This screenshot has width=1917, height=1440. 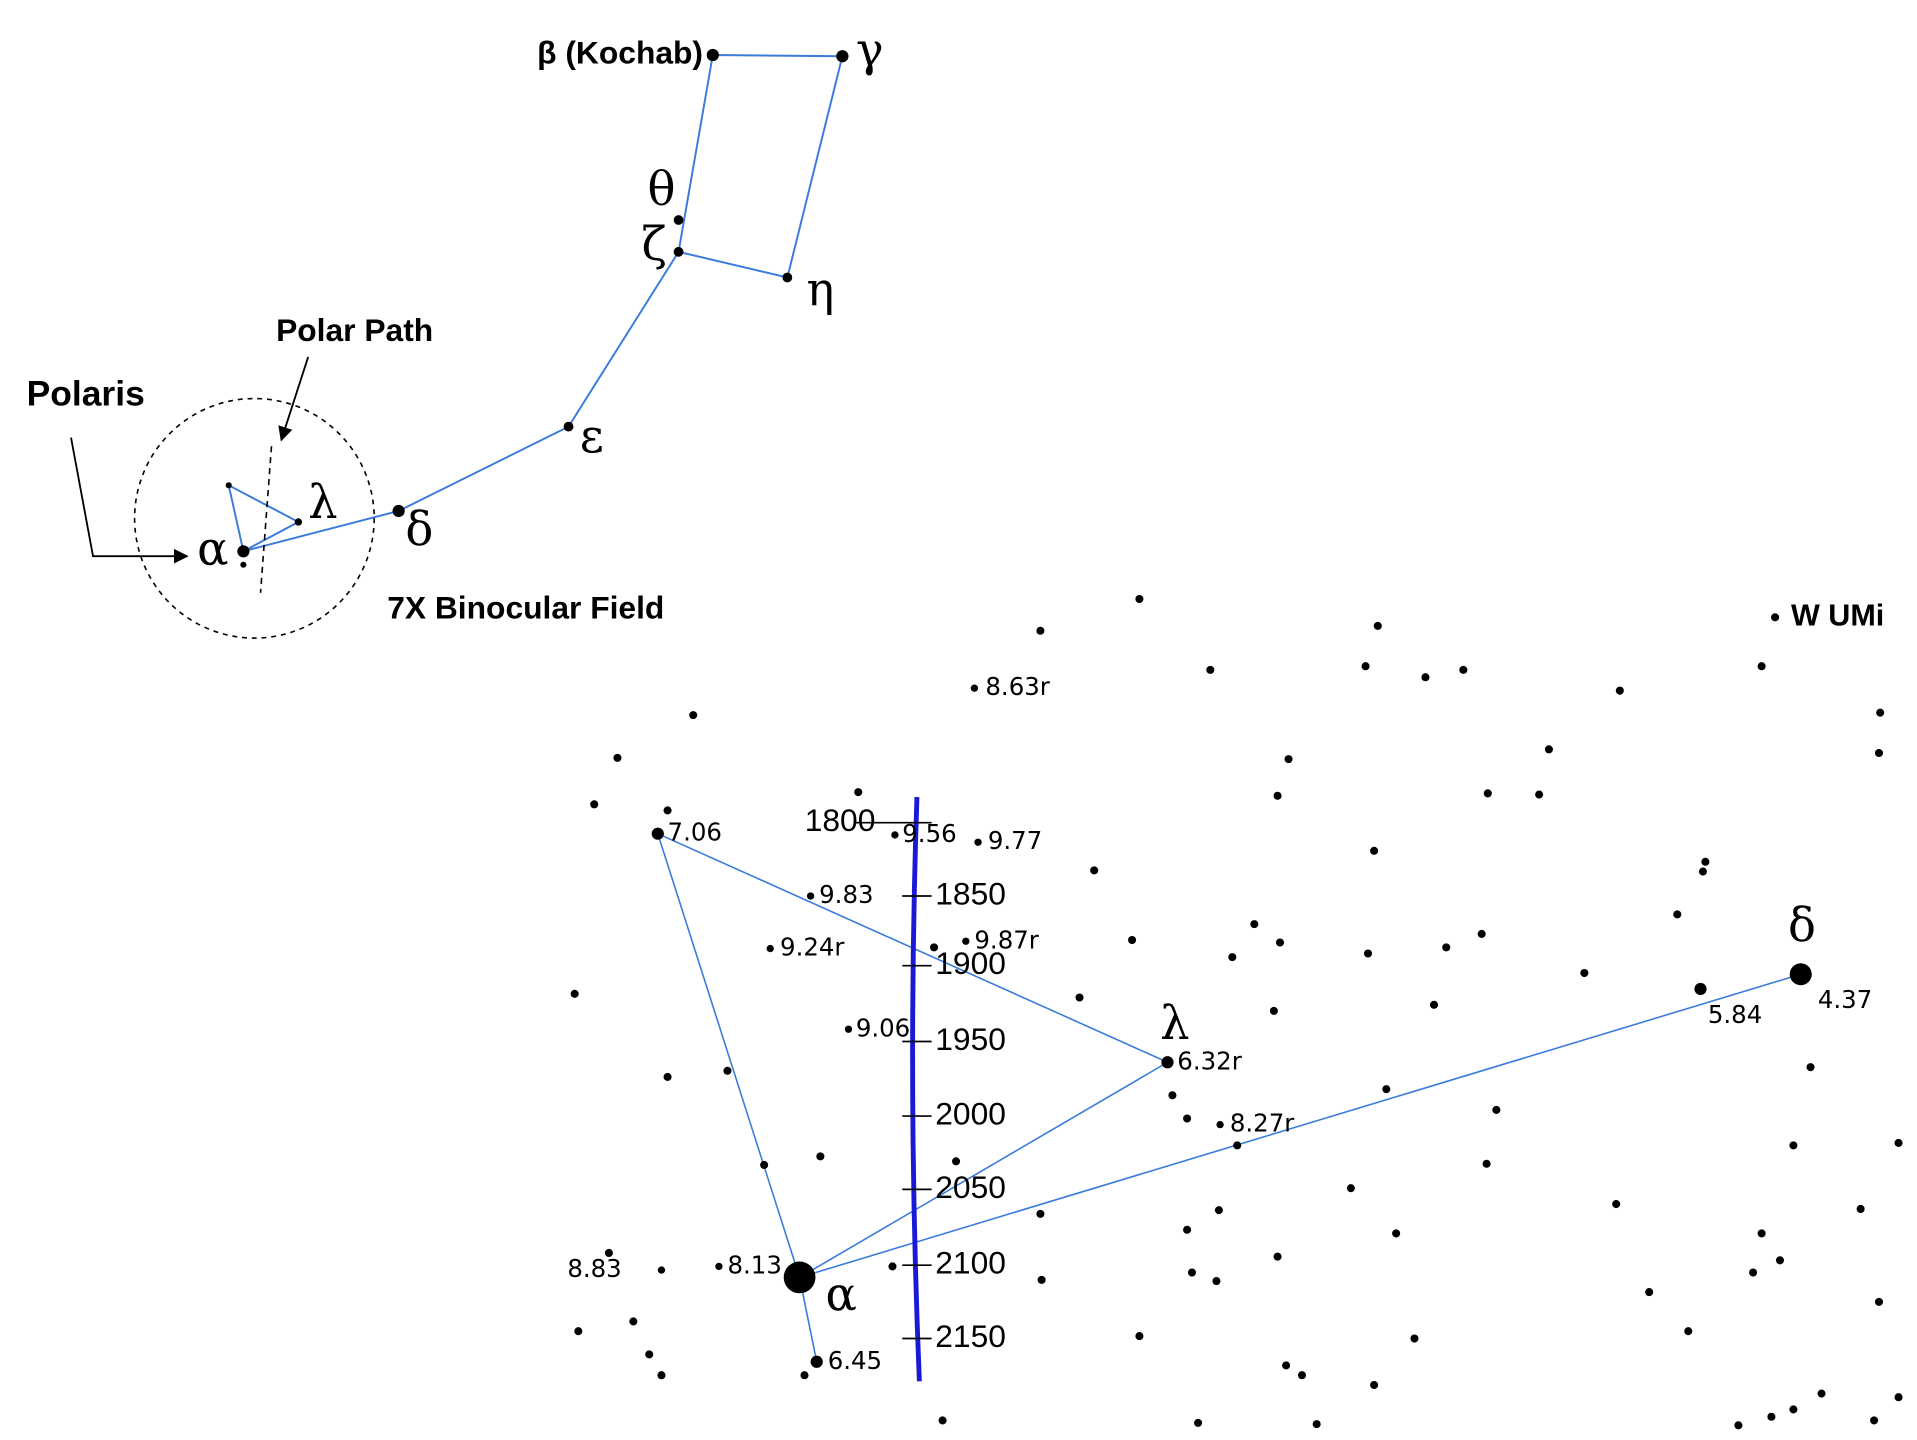 What do you see at coordinates (1209, 1060) in the screenshot?
I see `magnitude-label: 6.32r` at bounding box center [1209, 1060].